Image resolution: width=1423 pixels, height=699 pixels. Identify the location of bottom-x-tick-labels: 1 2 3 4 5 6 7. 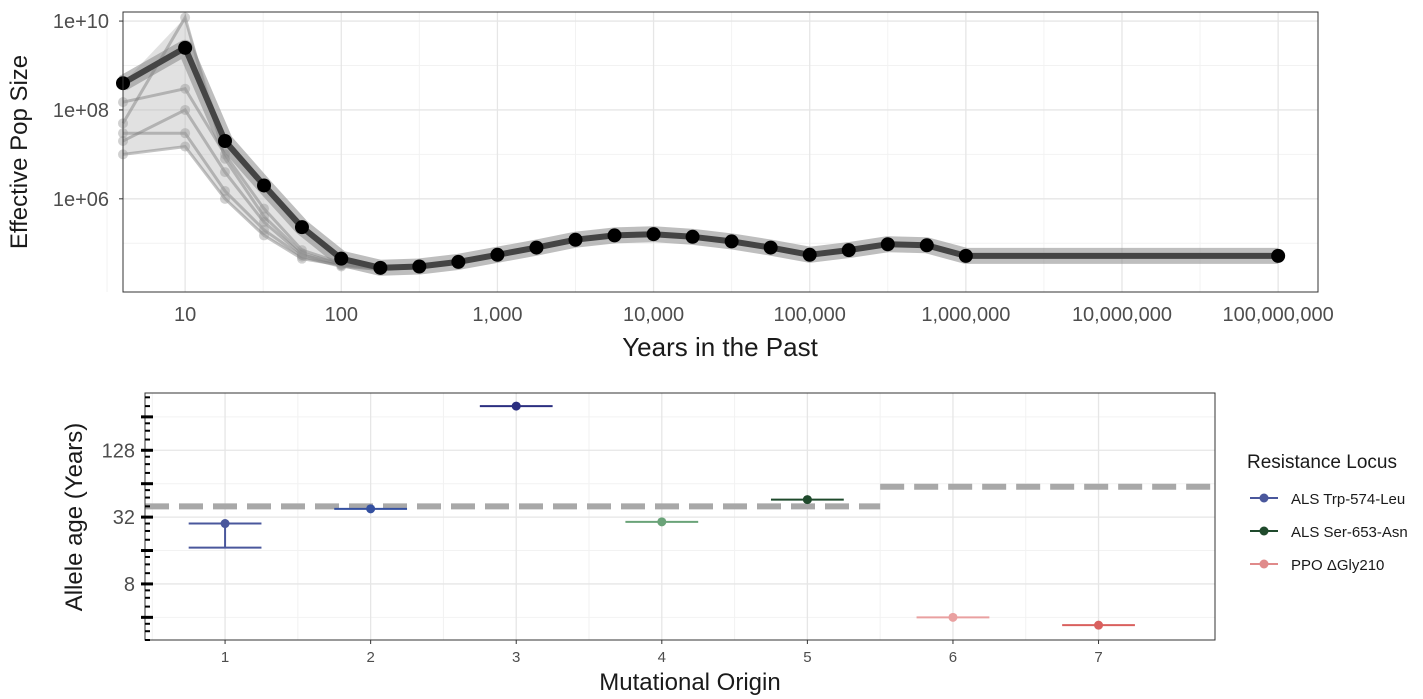
(662, 653).